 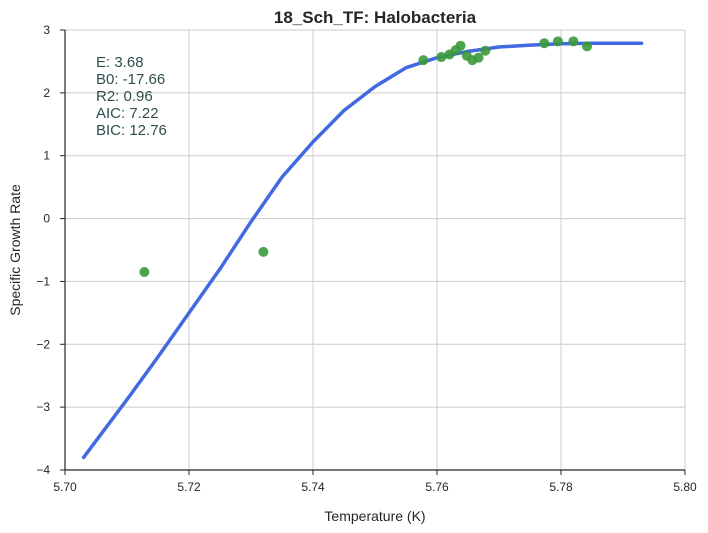 What do you see at coordinates (46, 30) in the screenshot?
I see `y-tick-label: 3` at bounding box center [46, 30].